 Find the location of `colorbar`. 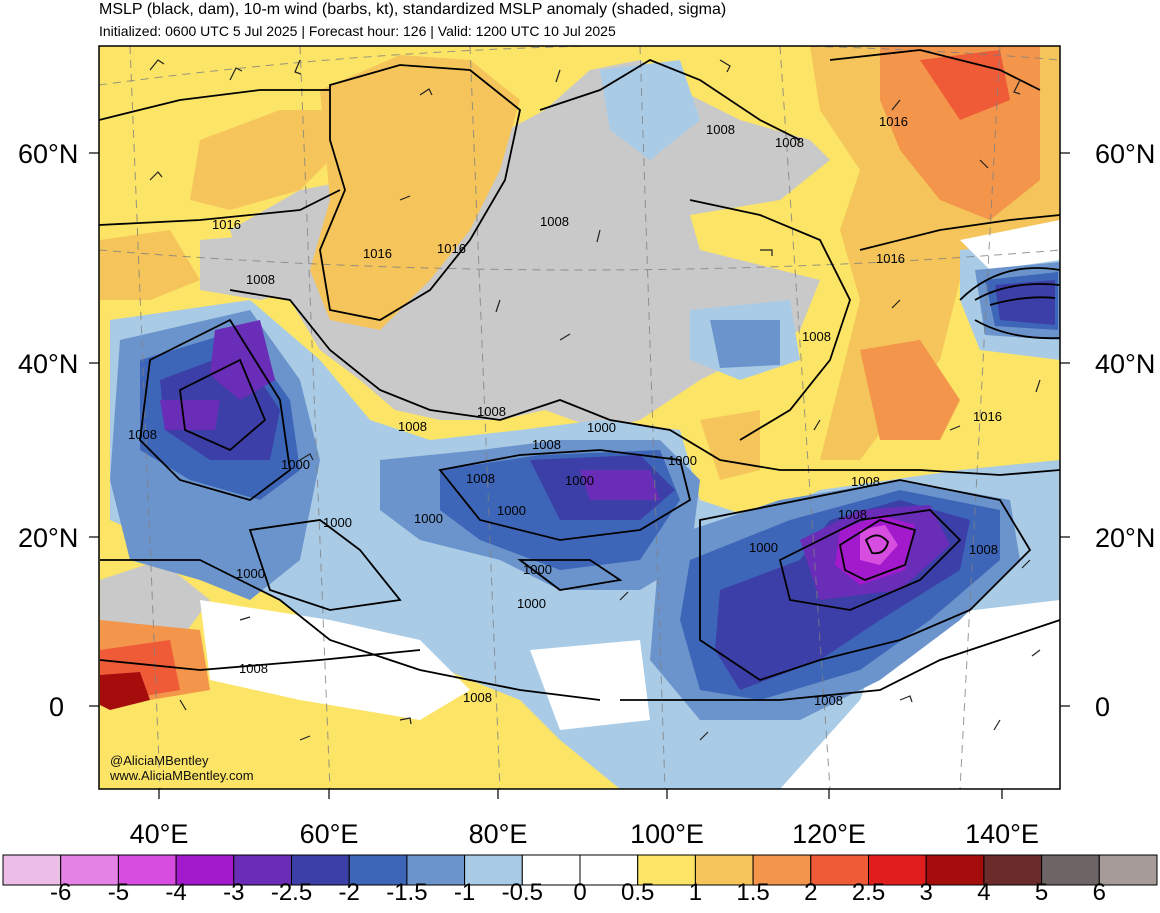

colorbar is located at coordinates (580, 870).